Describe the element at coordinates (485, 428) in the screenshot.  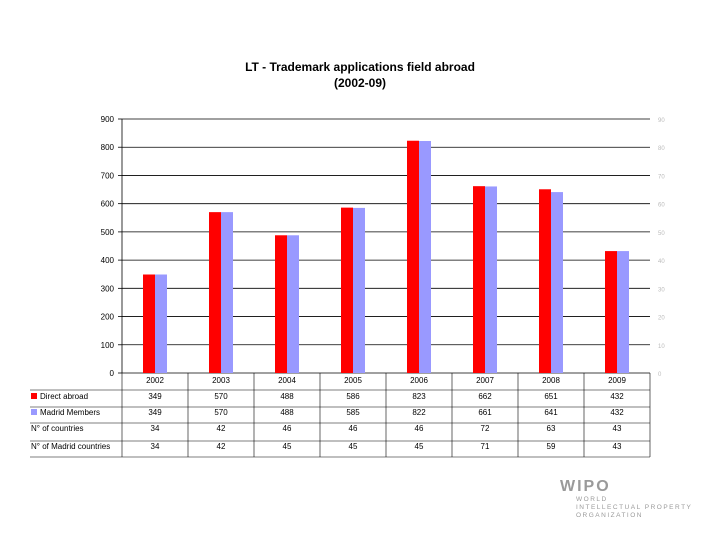
I see `table-cell: 72` at that location.